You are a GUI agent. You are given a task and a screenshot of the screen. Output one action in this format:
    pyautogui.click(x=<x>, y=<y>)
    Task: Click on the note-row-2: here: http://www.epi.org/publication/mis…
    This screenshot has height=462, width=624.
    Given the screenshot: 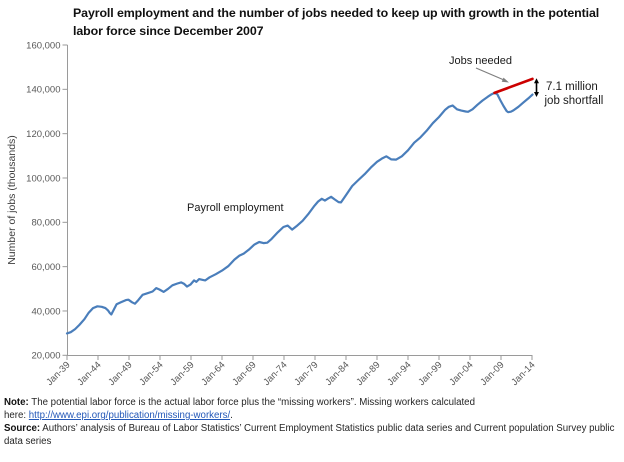 What is the action you would take?
    pyautogui.click(x=312, y=415)
    